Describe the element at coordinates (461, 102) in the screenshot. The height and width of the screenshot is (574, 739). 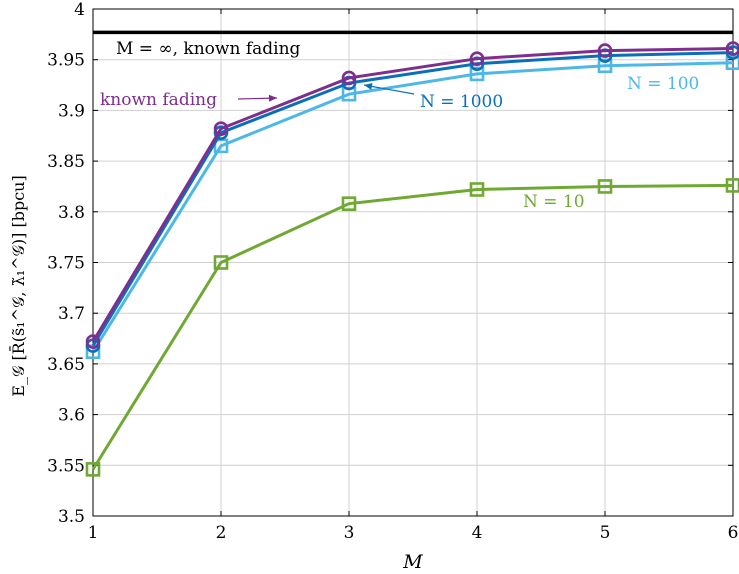
I see `annotation-label: N = 1000` at that location.